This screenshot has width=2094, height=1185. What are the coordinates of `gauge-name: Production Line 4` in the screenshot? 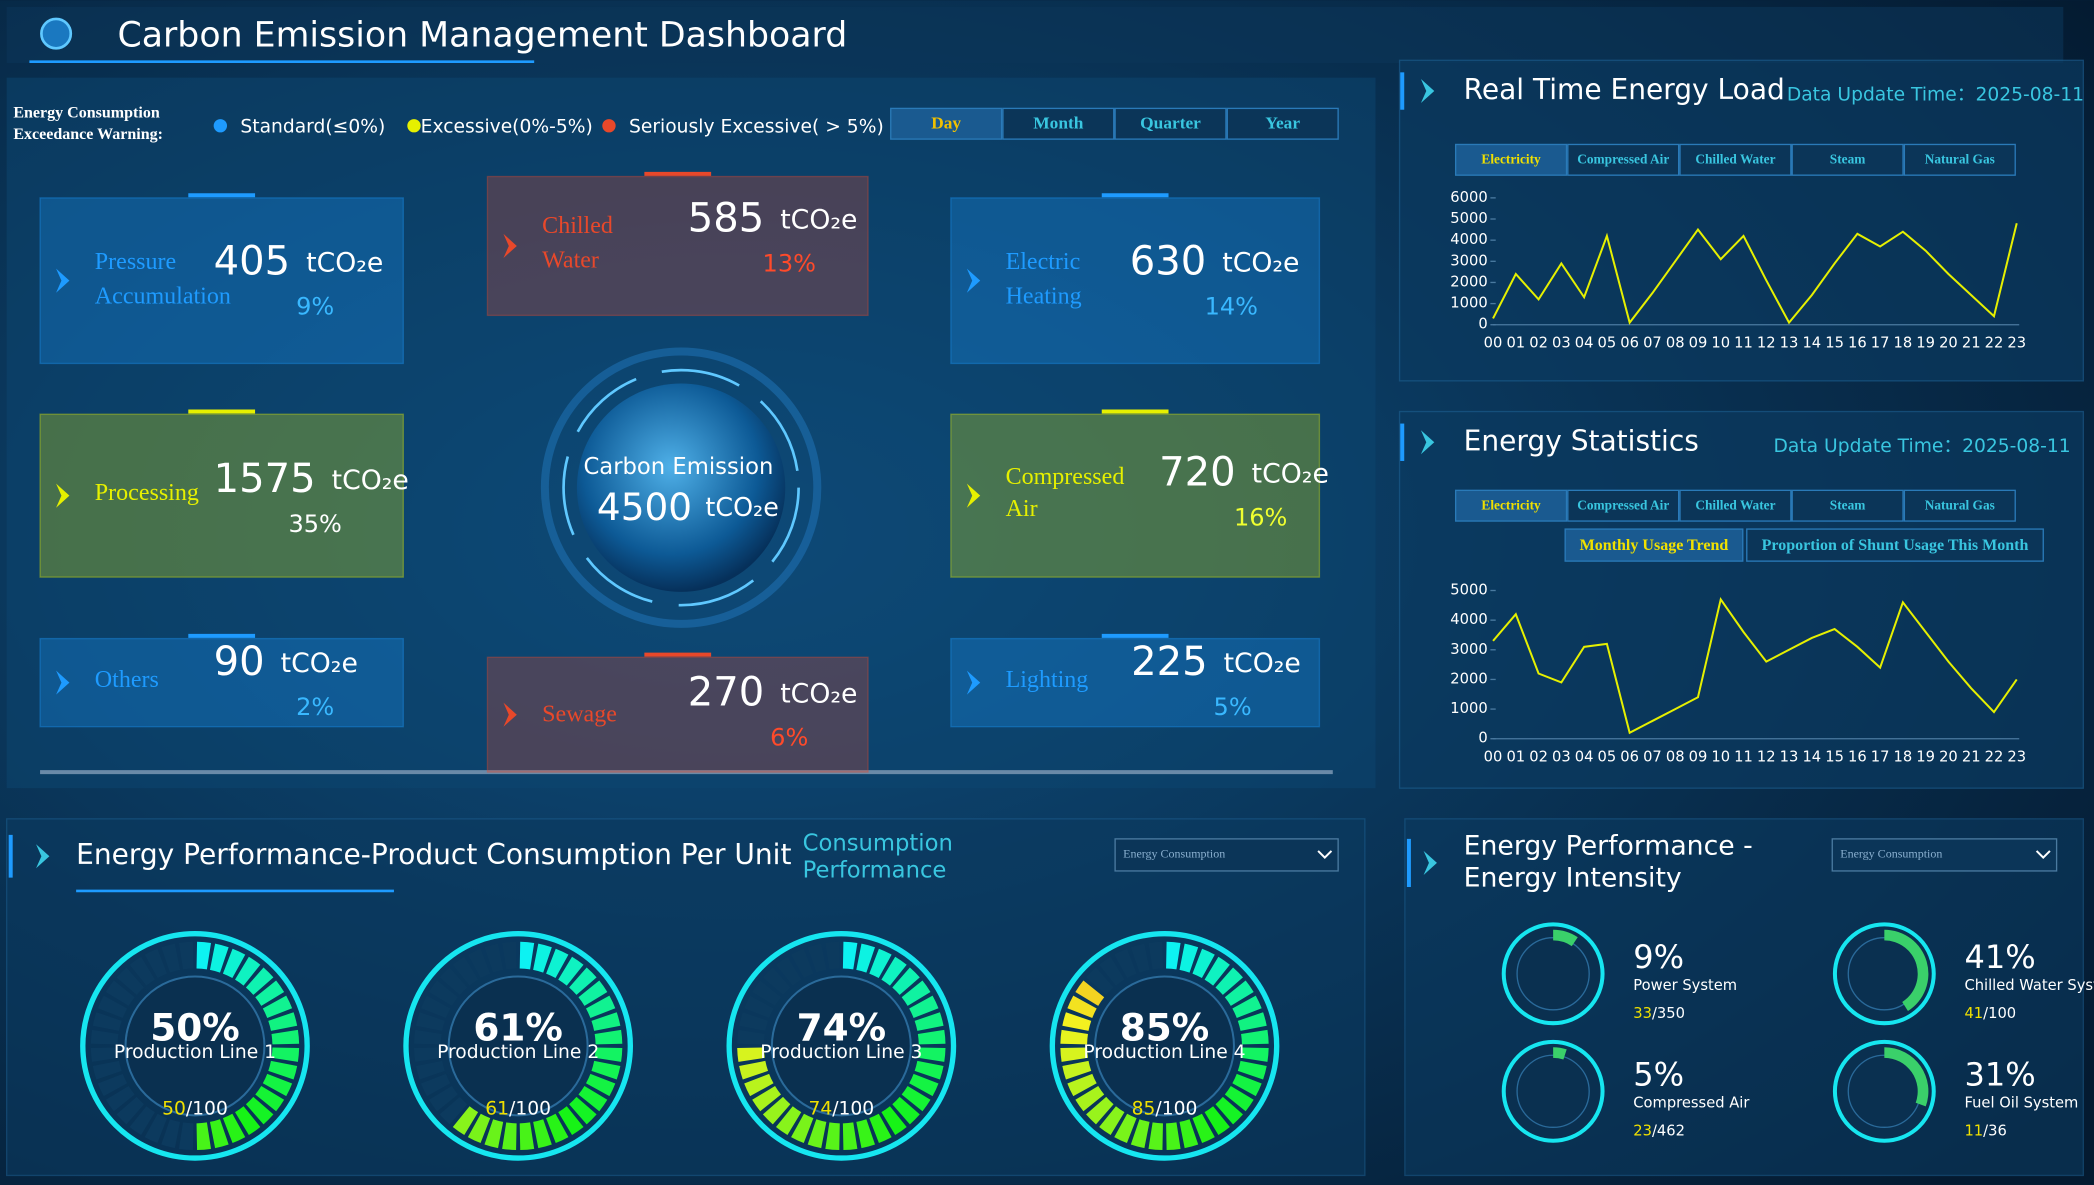 It's located at (1164, 1052).